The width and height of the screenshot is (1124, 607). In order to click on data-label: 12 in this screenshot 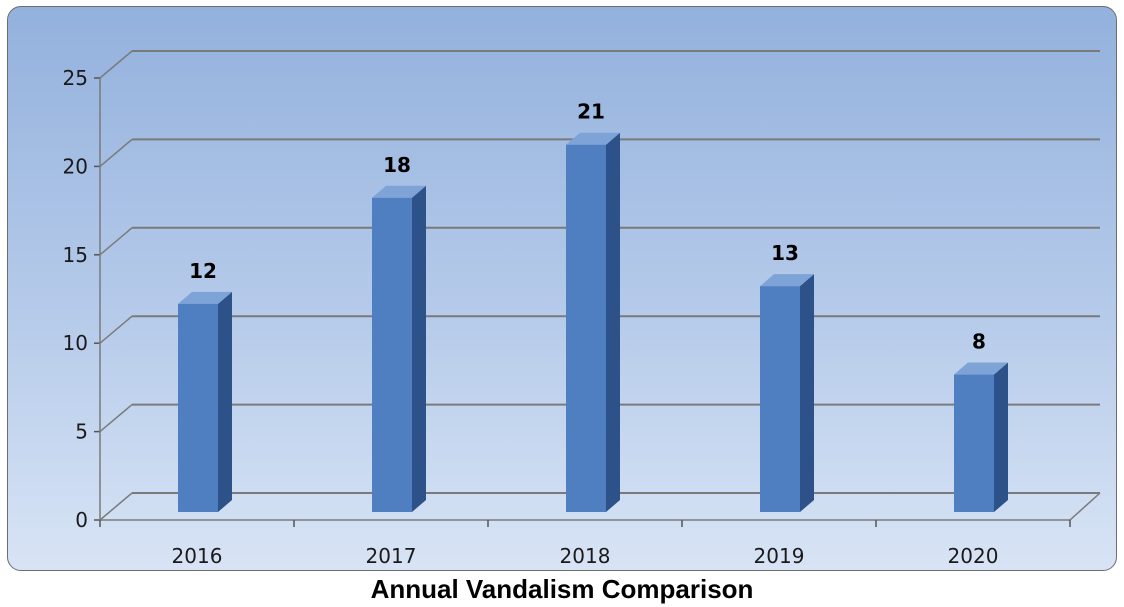, I will do `click(203, 271)`.